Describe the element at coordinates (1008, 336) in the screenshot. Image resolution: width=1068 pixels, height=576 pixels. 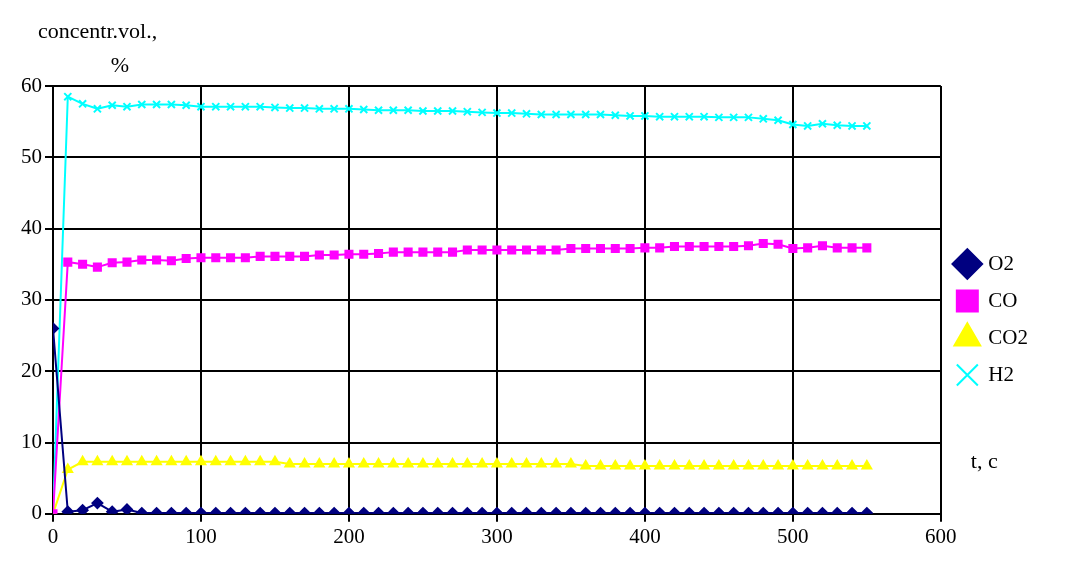
I see `legend-label: CO2` at that location.